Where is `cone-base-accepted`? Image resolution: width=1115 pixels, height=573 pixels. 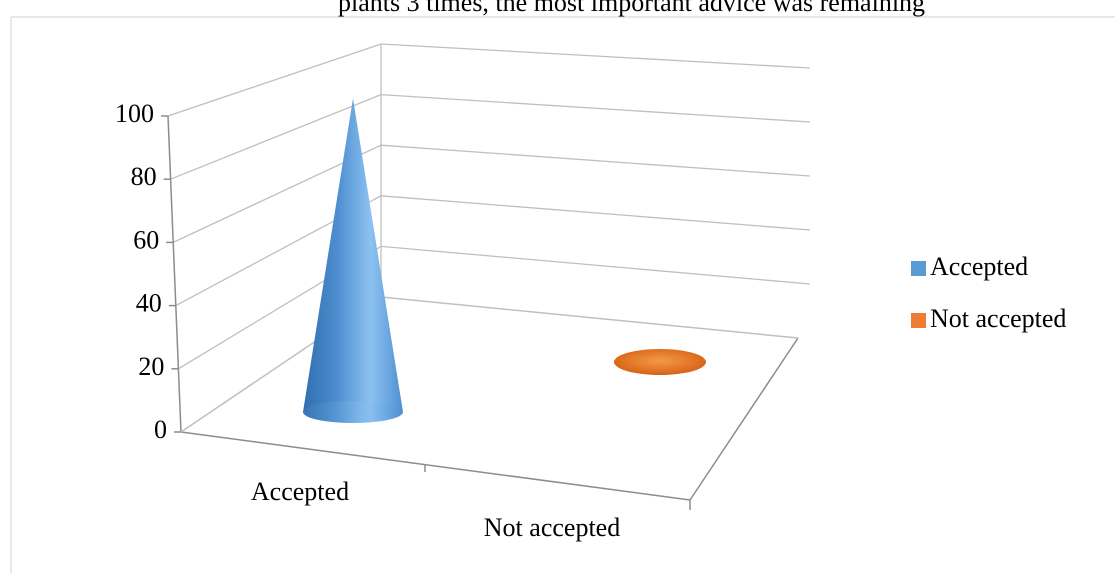
cone-base-accepted is located at coordinates (353, 412).